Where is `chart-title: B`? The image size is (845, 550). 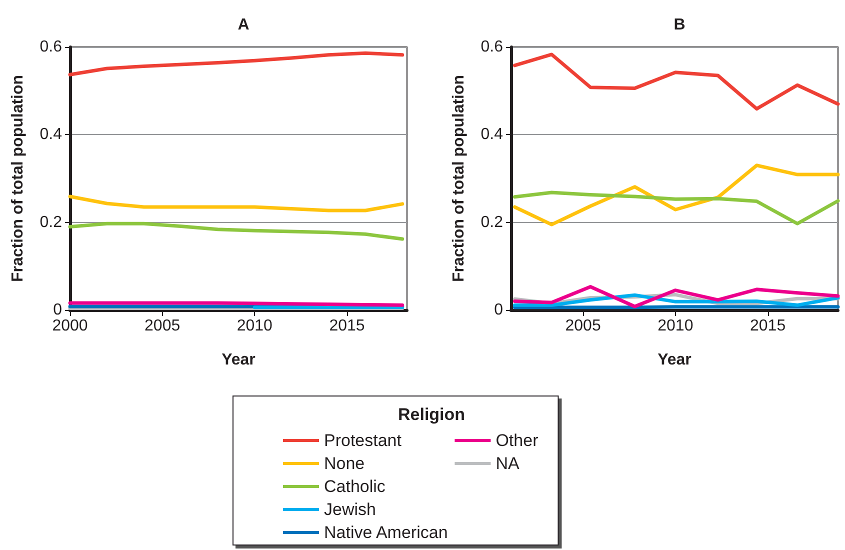 chart-title: B is located at coordinates (680, 25).